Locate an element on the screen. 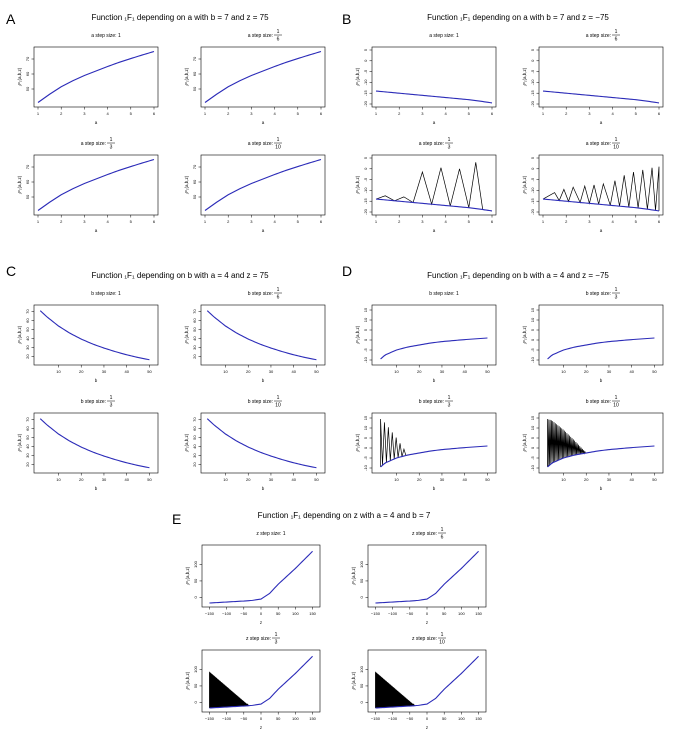 Image resolution: width=676 pixels, height=747 pixels. y-tick-label: 15 is located at coordinates (365, 417).